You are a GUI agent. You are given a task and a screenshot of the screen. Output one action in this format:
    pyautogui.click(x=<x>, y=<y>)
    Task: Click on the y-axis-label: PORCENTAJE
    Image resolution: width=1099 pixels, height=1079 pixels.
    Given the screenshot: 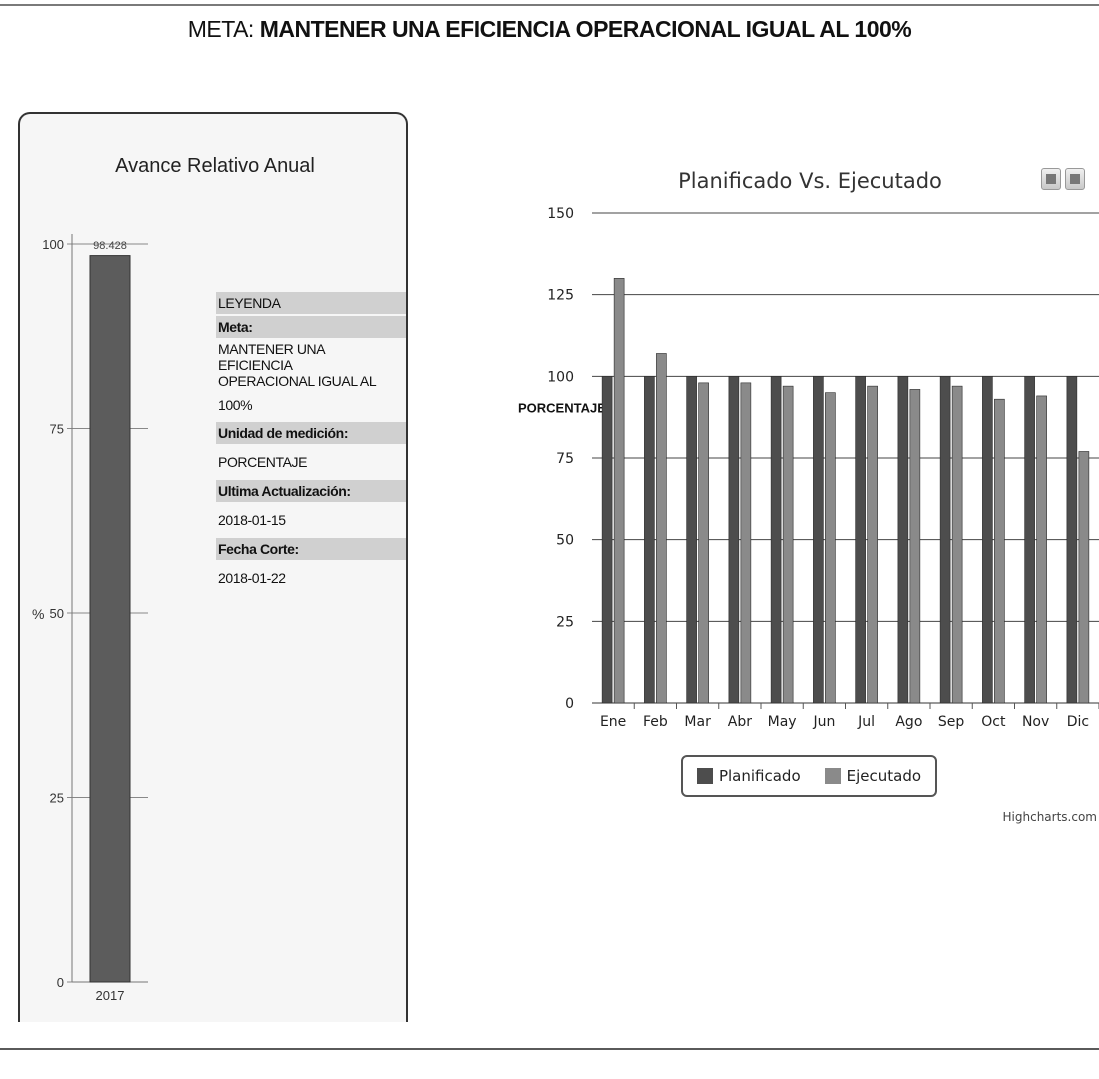 What is the action you would take?
    pyautogui.click(x=562, y=407)
    